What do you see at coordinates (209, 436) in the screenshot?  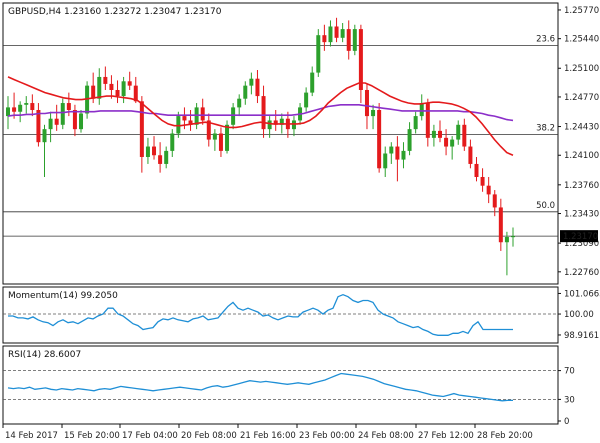 I see `x-tick-label: 20 Feb 08:00` at bounding box center [209, 436].